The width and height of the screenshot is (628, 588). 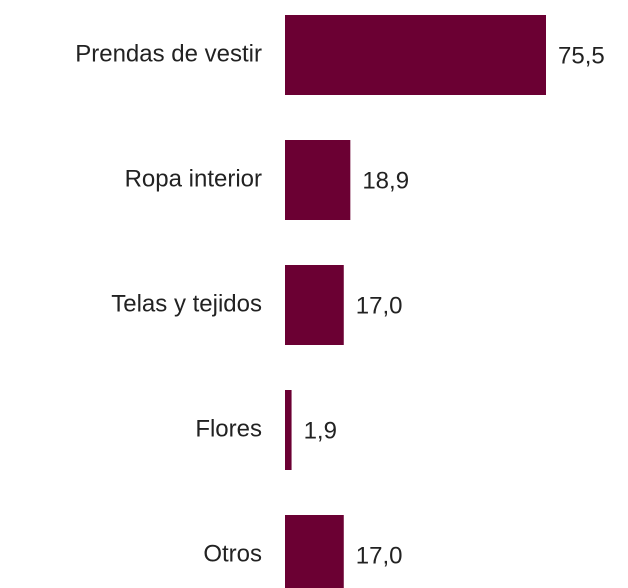 What do you see at coordinates (228, 428) in the screenshot?
I see `category-label: Flores` at bounding box center [228, 428].